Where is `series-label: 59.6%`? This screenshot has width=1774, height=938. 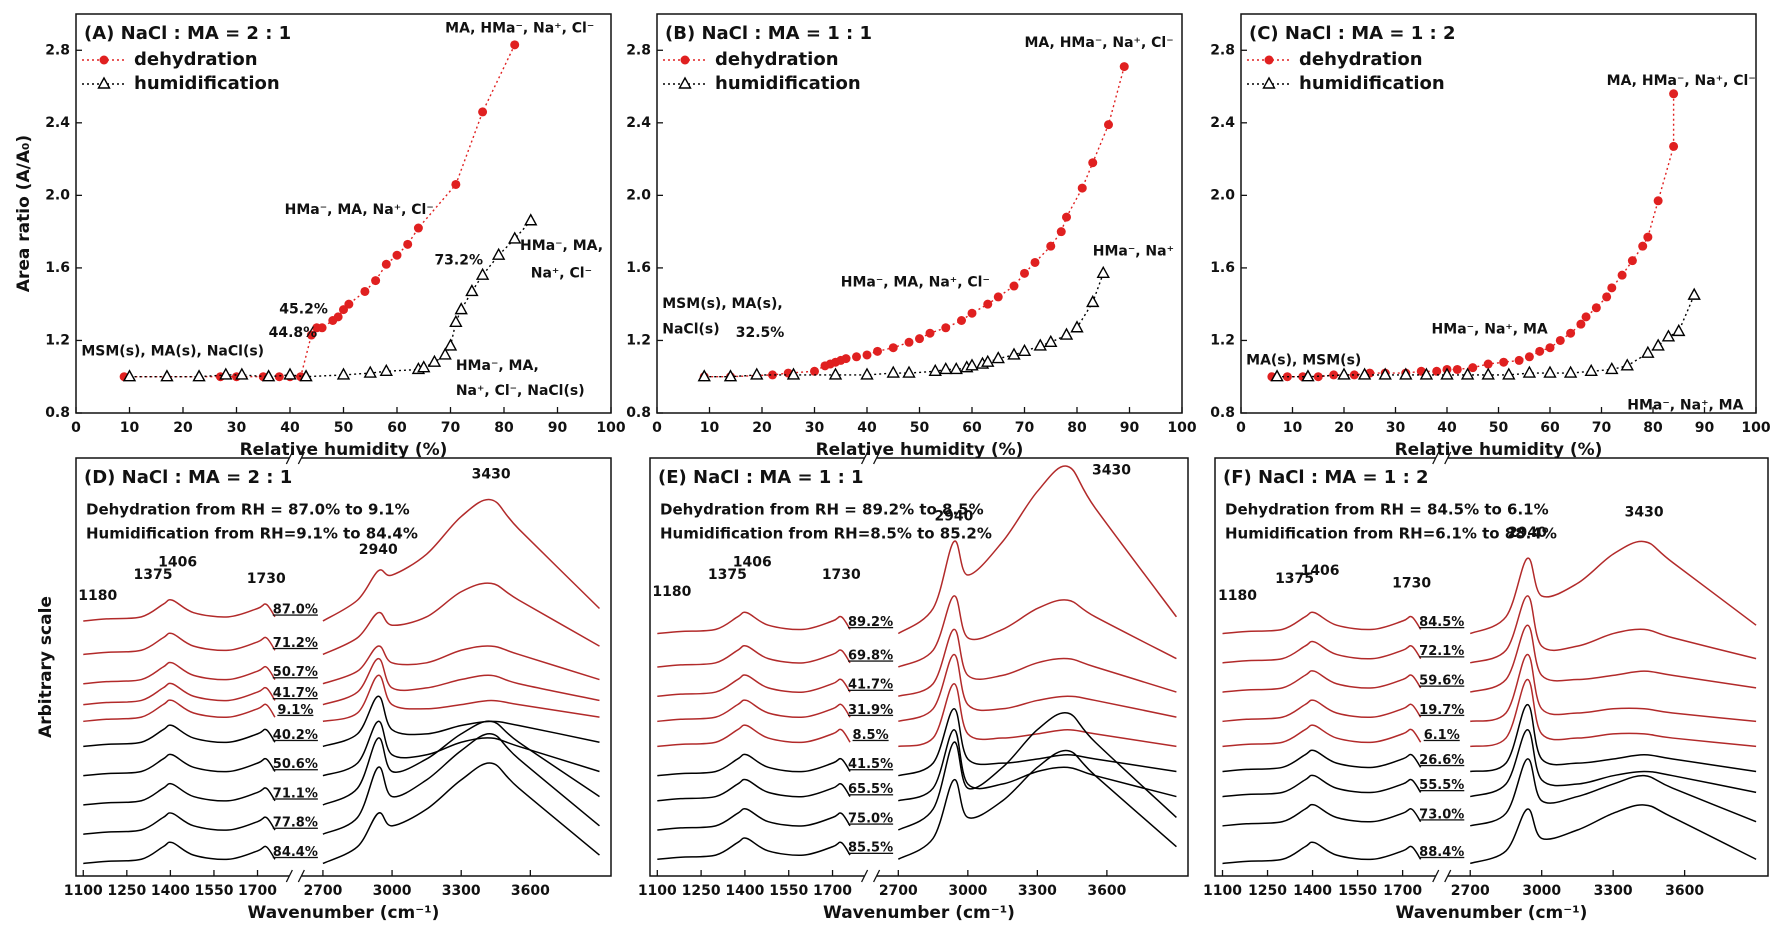
series-label: 59.6% is located at coordinates (1441, 680).